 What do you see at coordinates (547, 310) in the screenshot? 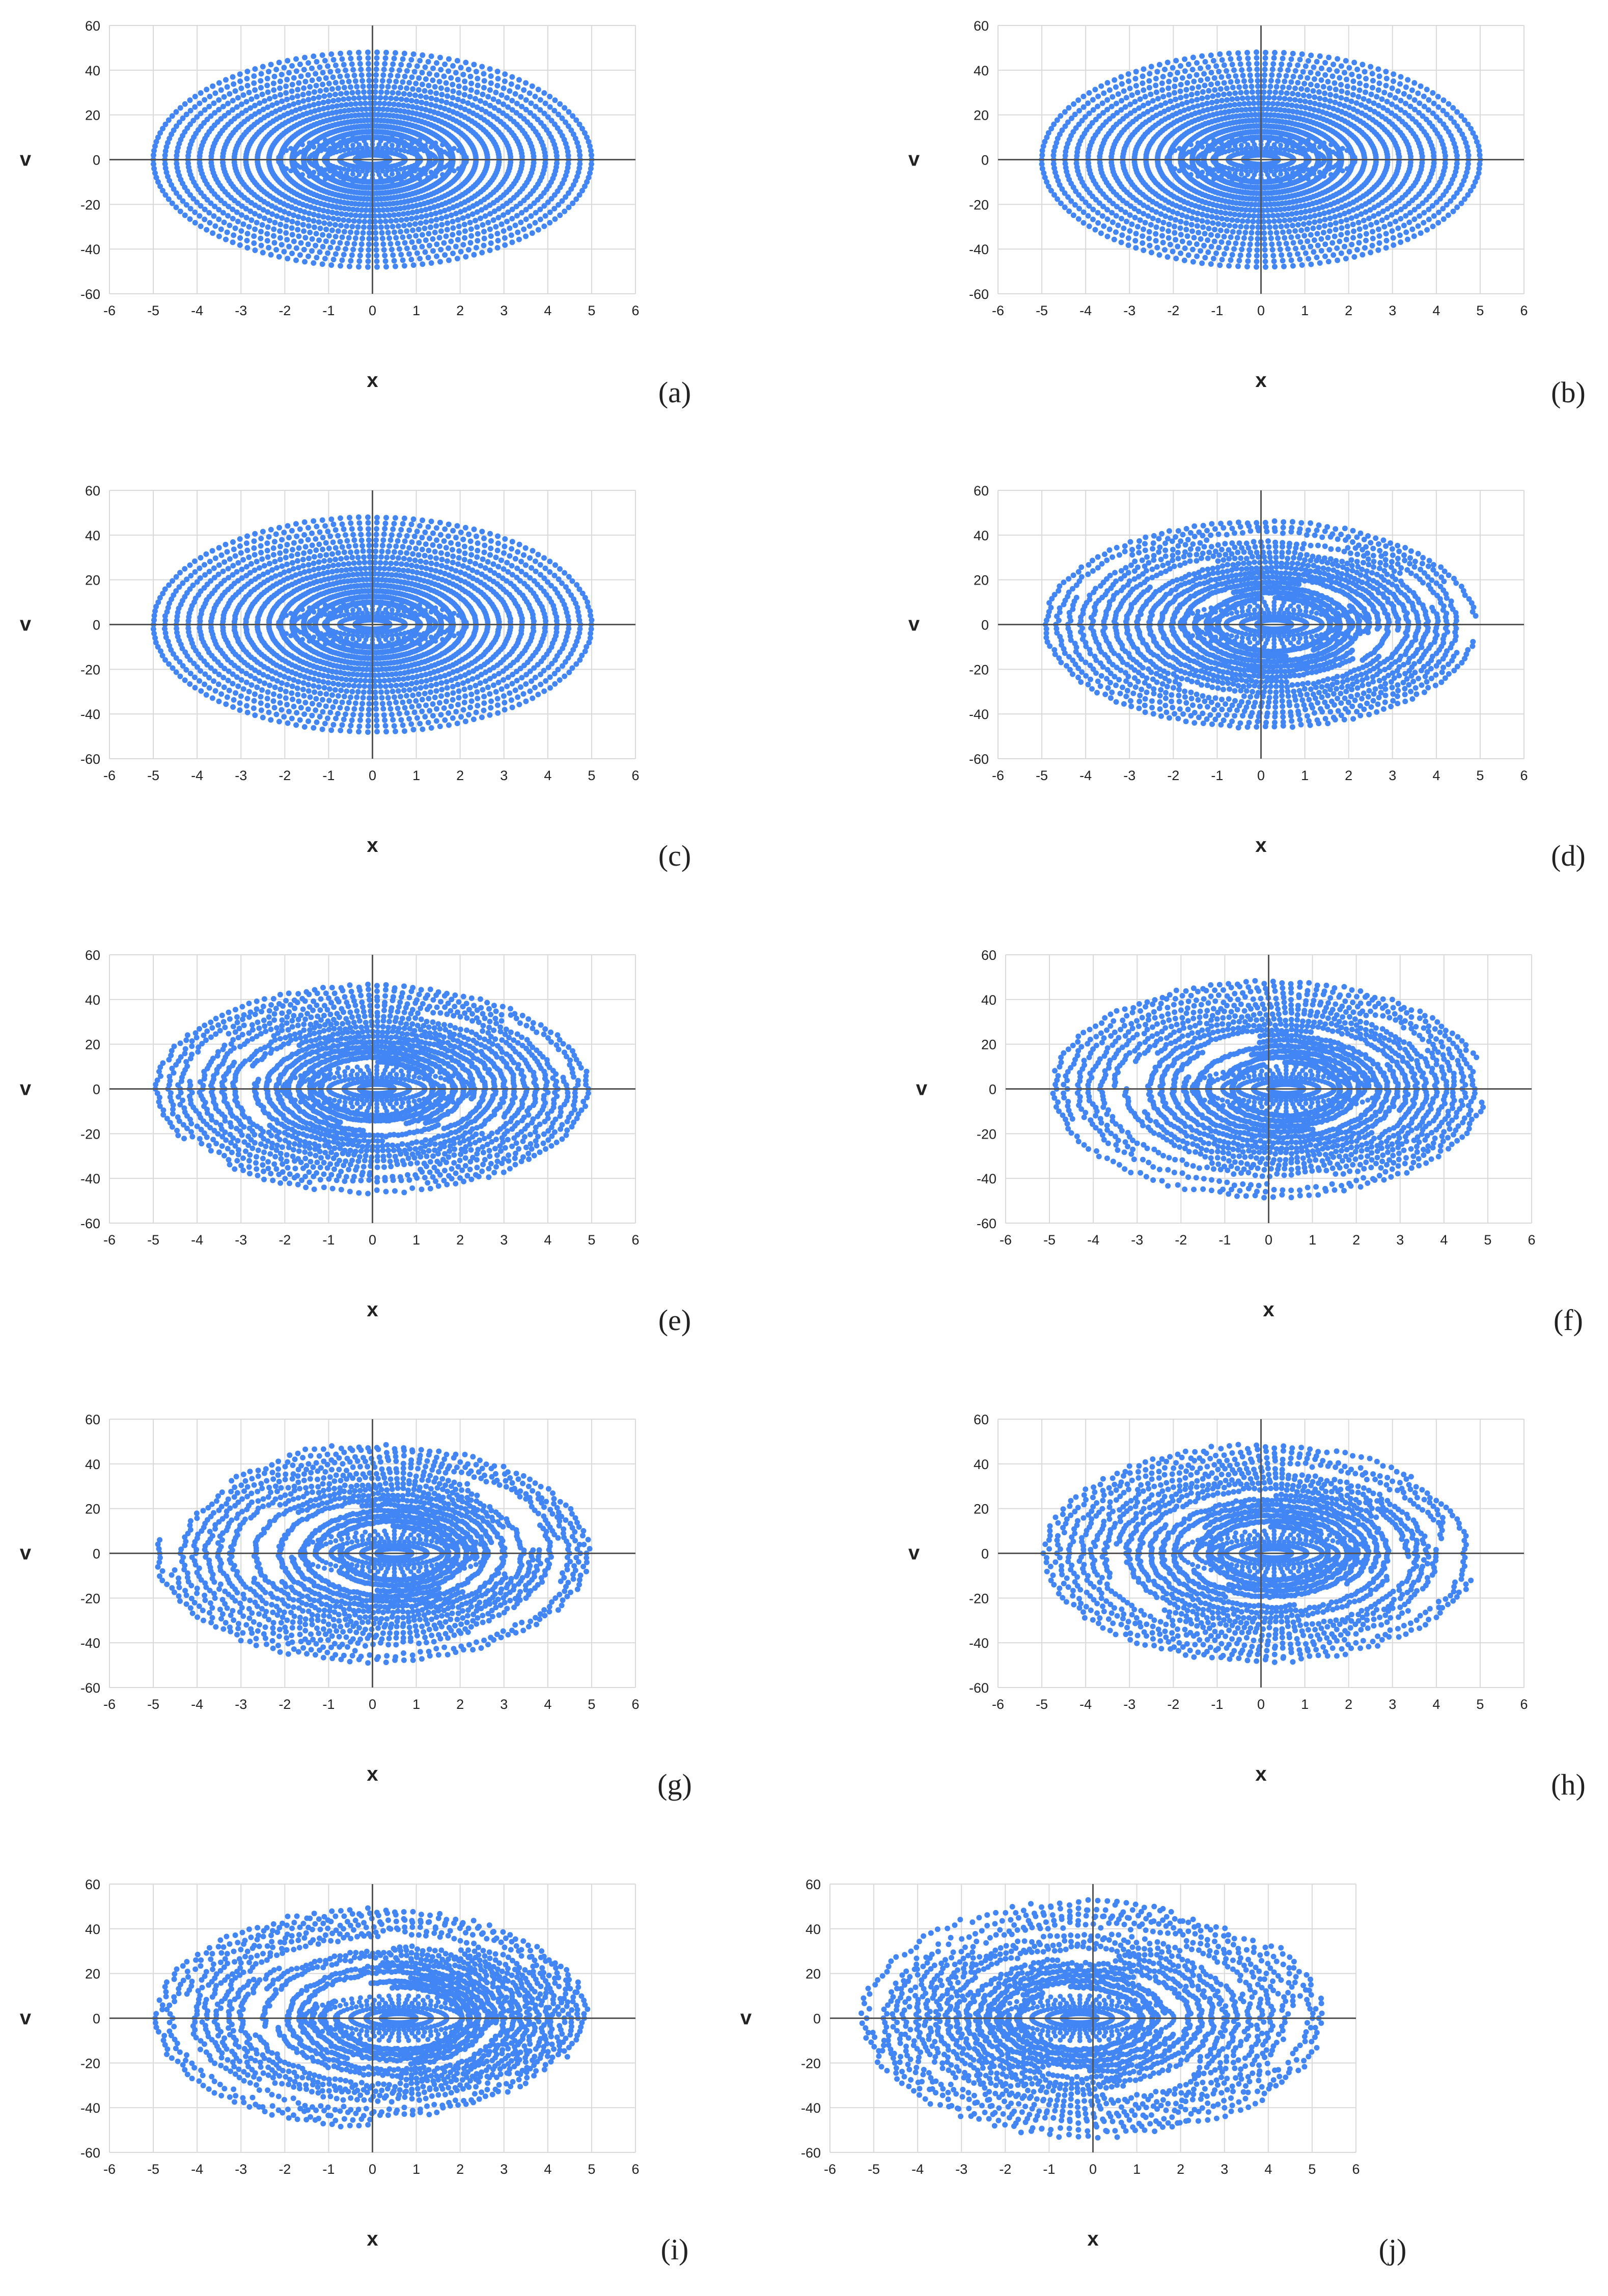
I see `x-tick-label: 4` at bounding box center [547, 310].